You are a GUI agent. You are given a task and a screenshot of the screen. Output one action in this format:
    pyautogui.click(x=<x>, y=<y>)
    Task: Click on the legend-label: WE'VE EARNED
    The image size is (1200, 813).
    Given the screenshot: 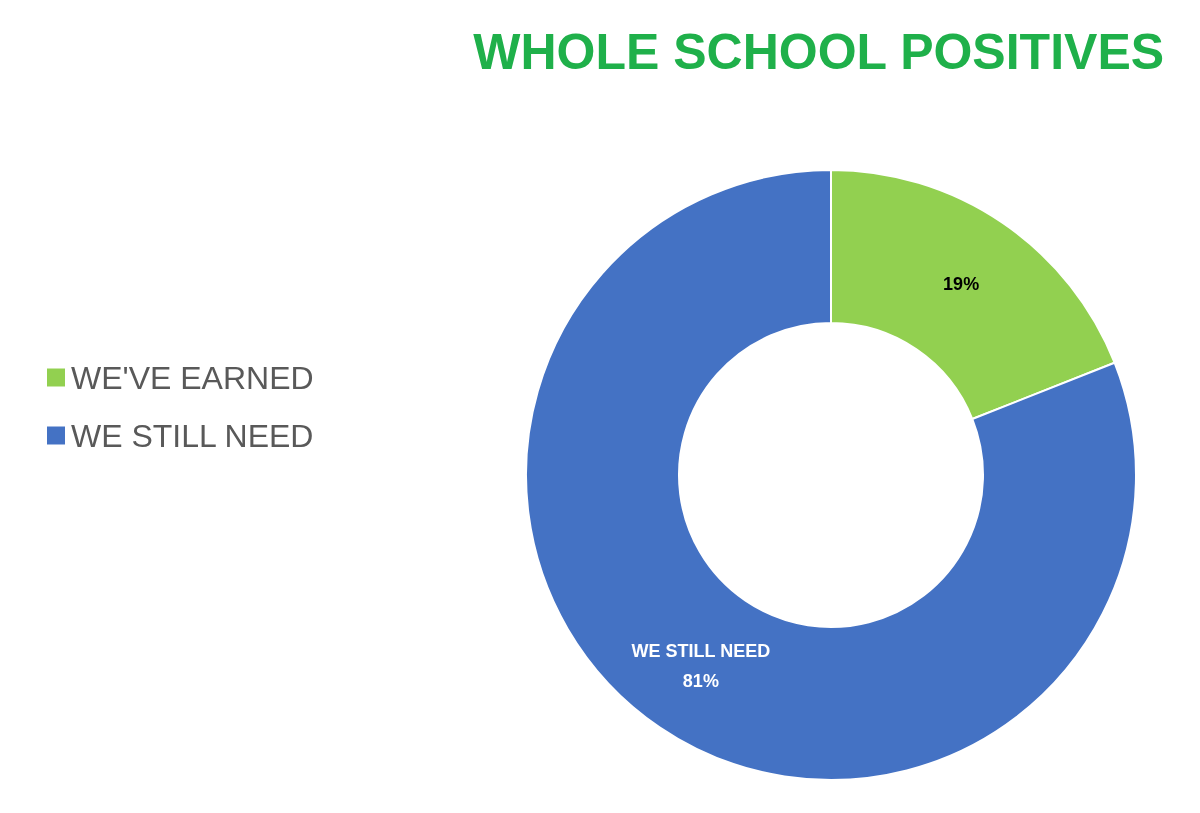 What is the action you would take?
    pyautogui.click(x=192, y=377)
    